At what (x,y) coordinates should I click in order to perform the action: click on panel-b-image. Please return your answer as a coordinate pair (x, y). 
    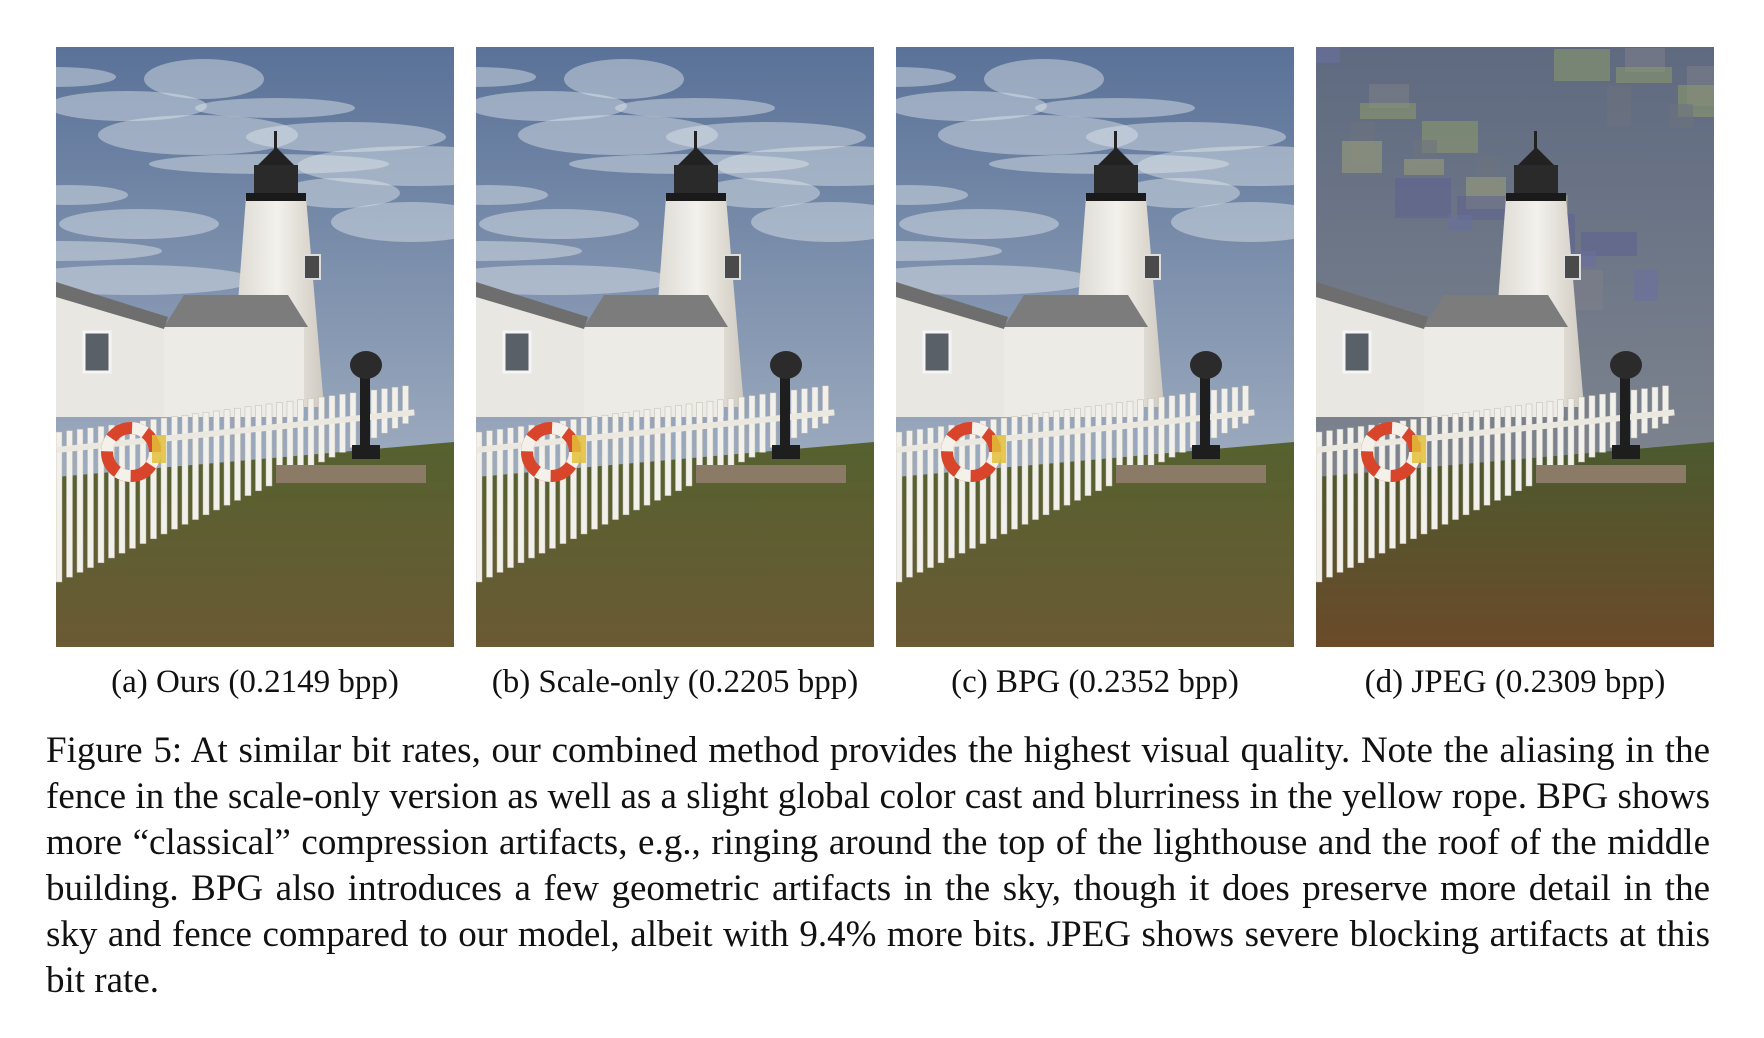
    Looking at the image, I should click on (675, 347).